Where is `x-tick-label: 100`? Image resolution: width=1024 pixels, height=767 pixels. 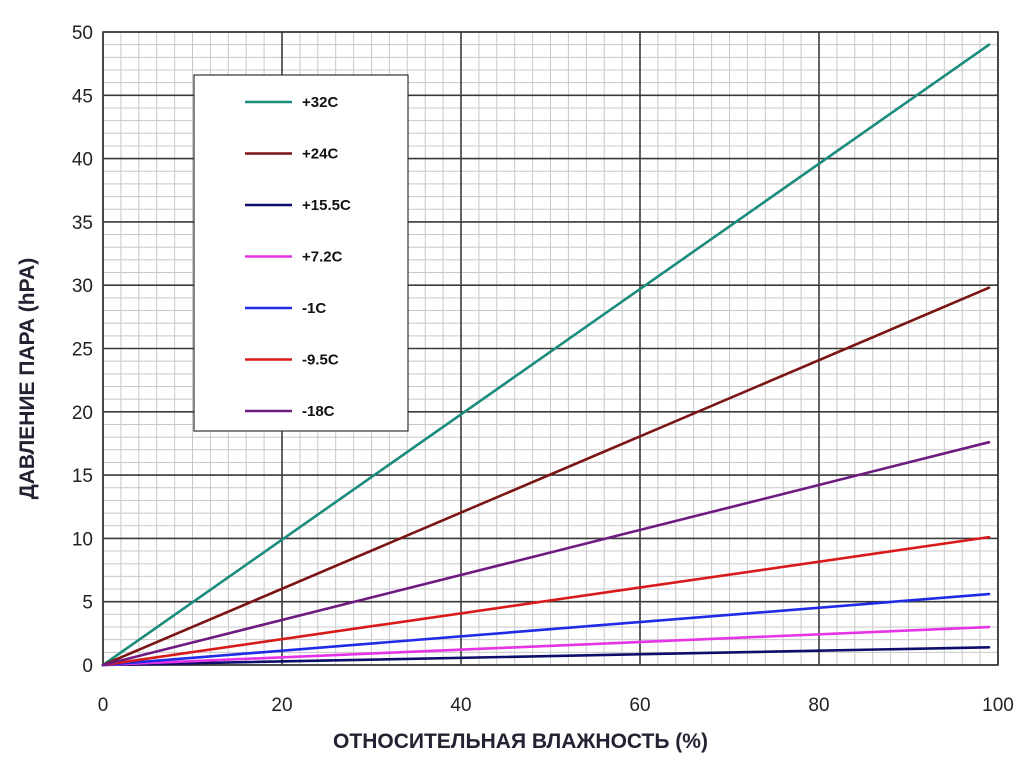 x-tick-label: 100 is located at coordinates (998, 705).